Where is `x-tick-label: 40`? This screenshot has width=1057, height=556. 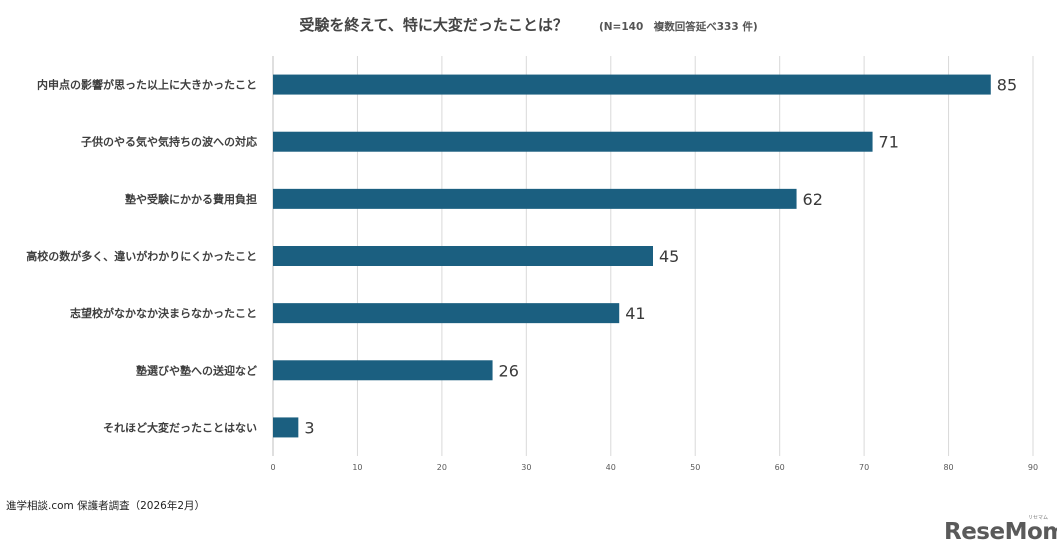
x-tick-label: 40 is located at coordinates (611, 467).